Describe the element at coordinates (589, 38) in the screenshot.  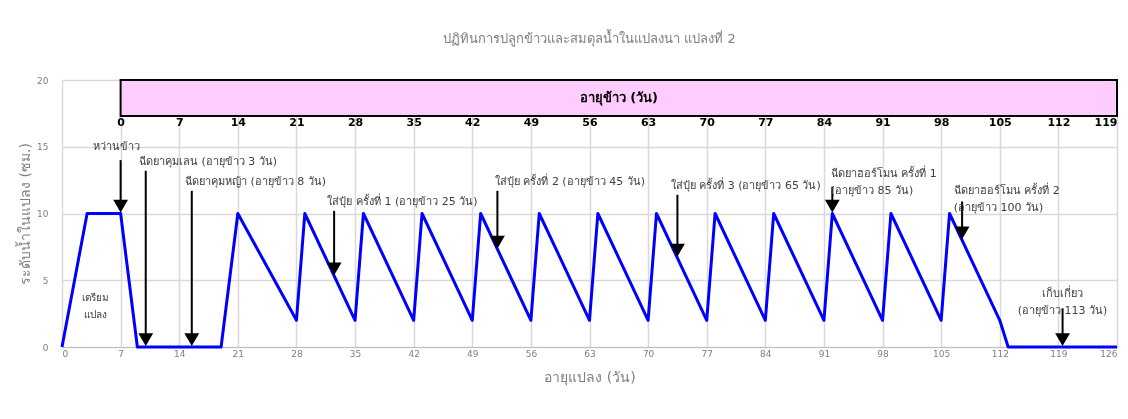
I see `chart-title: ปฏิทินการปลูกข้าวและสมดุลน้ำในแปลงนา แปลงที่ 2` at that location.